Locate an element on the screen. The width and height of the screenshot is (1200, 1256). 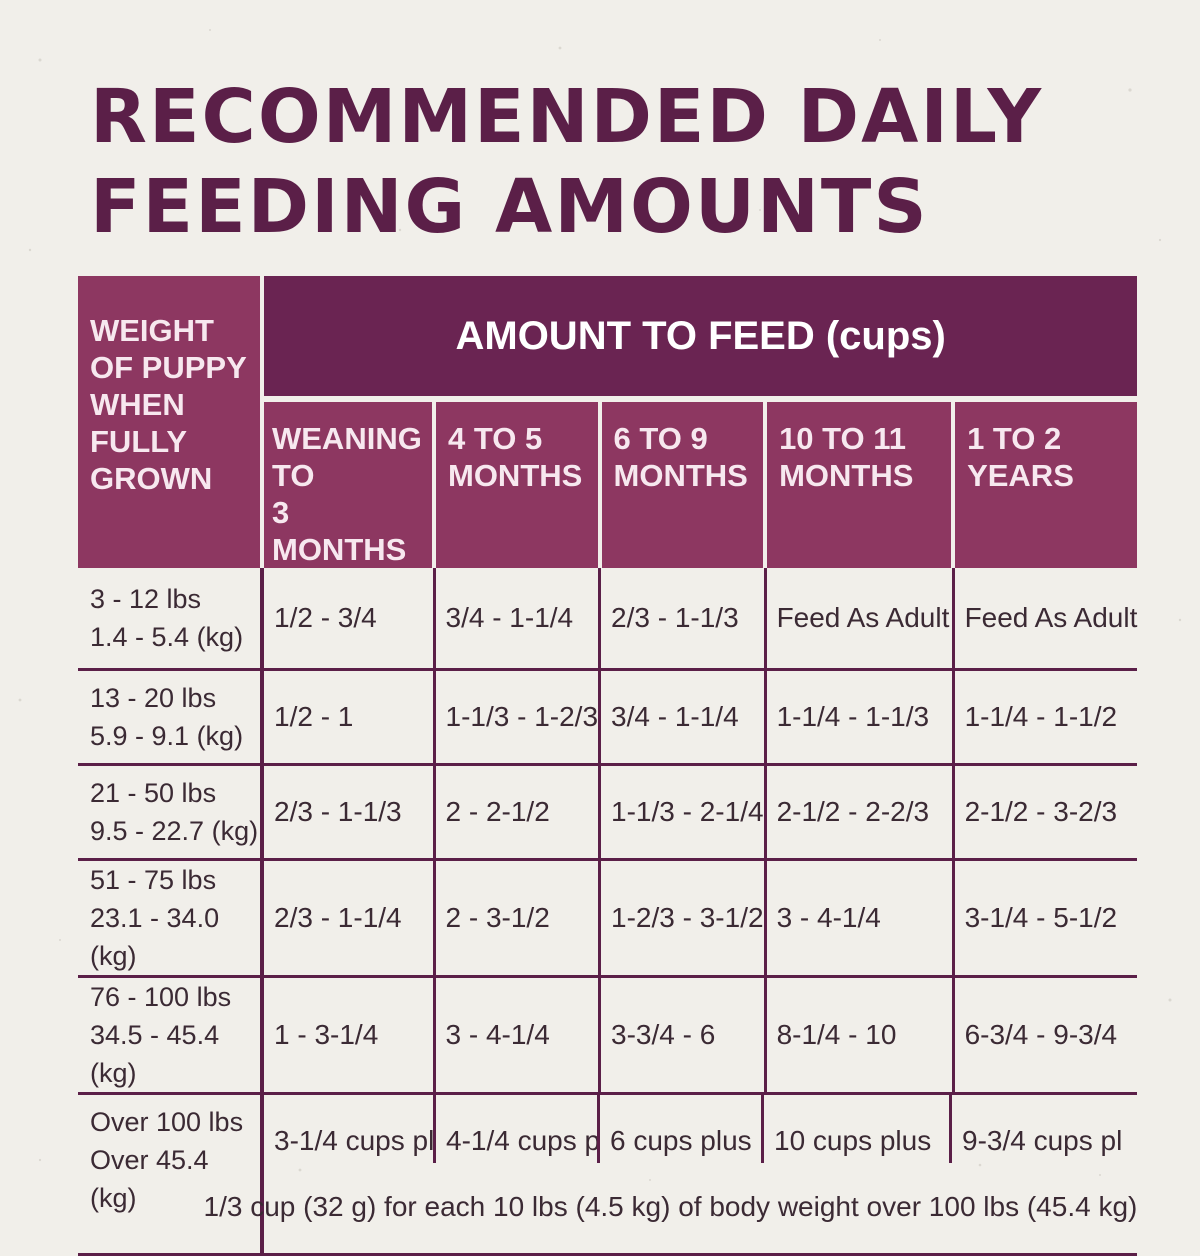
amount-cell: 3-1/4 - 5-1/2 is located at coordinates (1045, 918).